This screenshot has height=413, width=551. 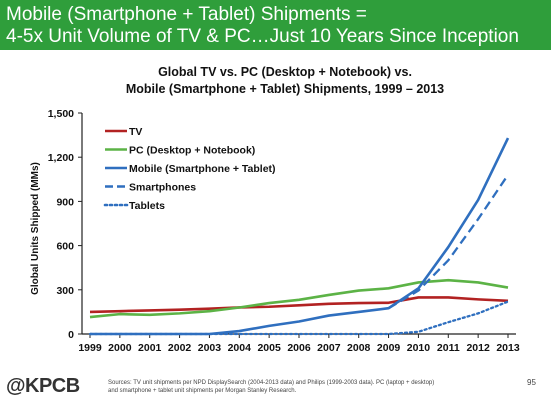 What do you see at coordinates (210, 348) in the screenshot?
I see `x-tick-label: 2003` at bounding box center [210, 348].